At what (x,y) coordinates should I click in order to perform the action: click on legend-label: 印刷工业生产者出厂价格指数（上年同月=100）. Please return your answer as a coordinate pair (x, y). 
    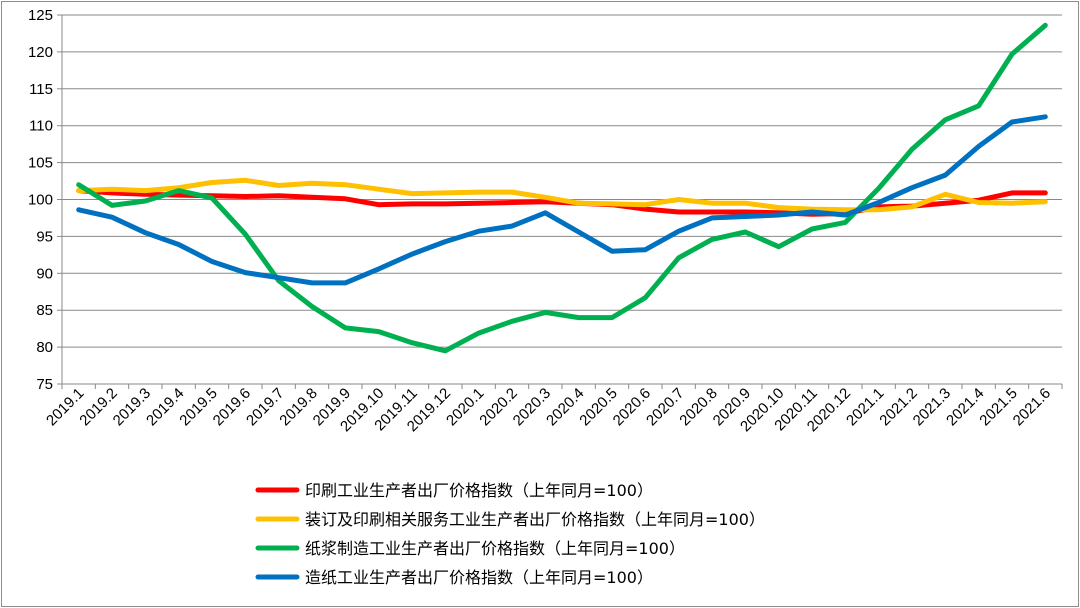
    Looking at the image, I should click on (479, 490).